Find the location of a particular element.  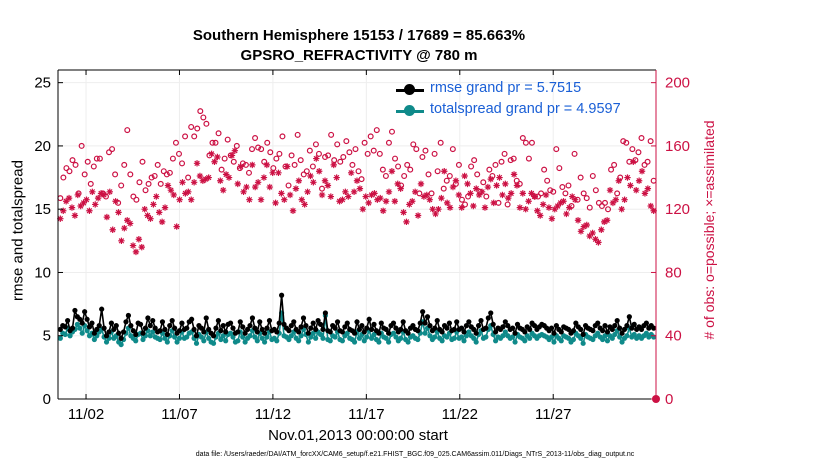

x-tick-label: 11/07 is located at coordinates (179, 414).